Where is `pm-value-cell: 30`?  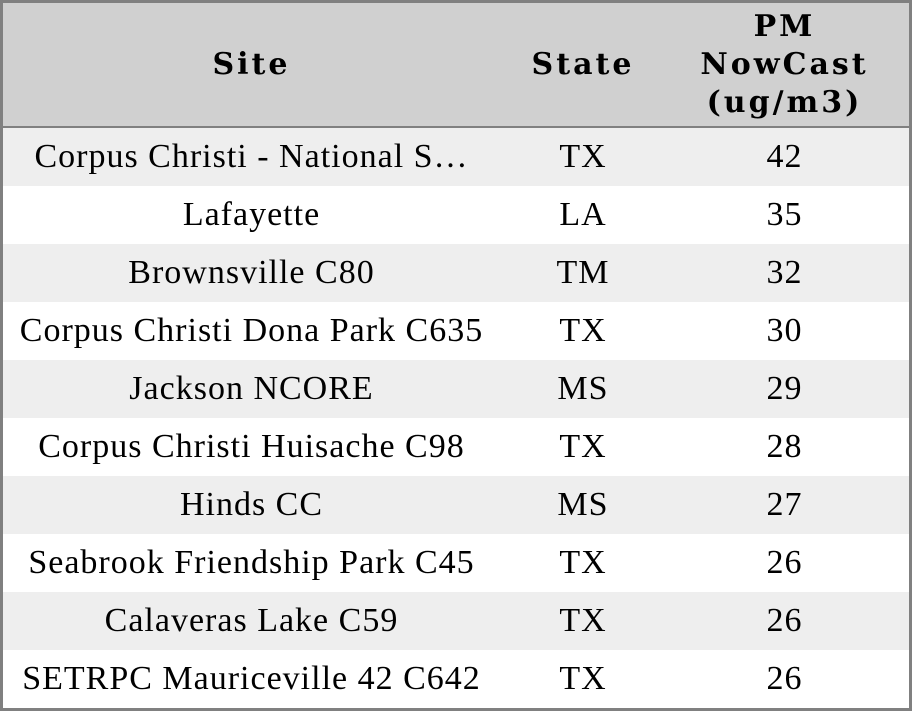
pm-value-cell: 30 is located at coordinates (784, 330).